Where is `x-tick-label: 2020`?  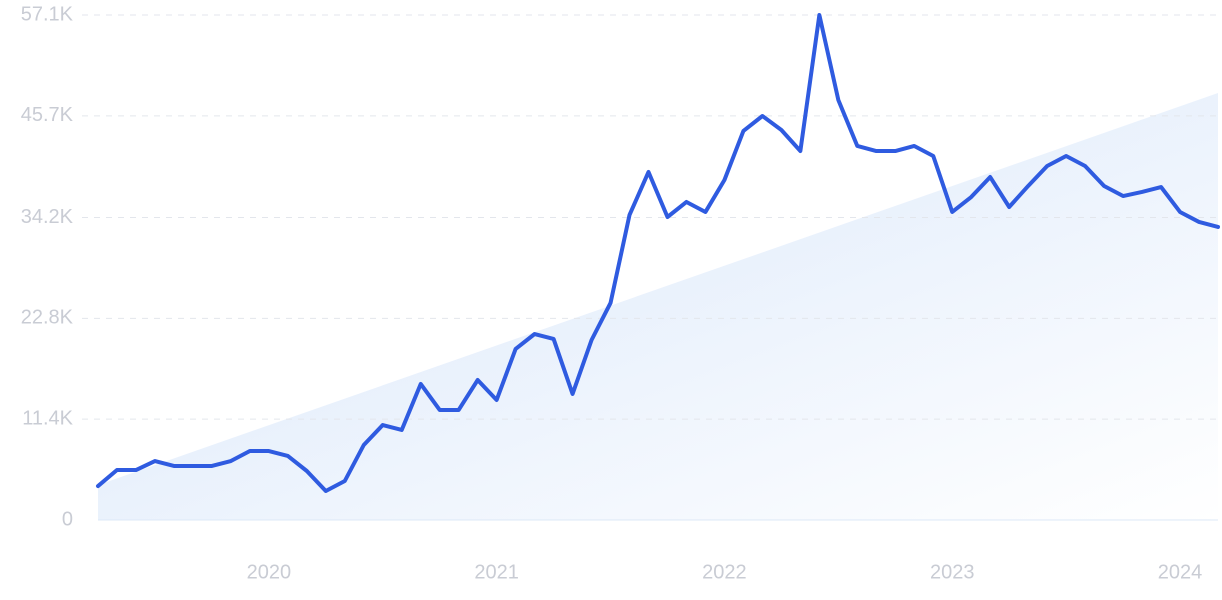 x-tick-label: 2020 is located at coordinates (269, 572).